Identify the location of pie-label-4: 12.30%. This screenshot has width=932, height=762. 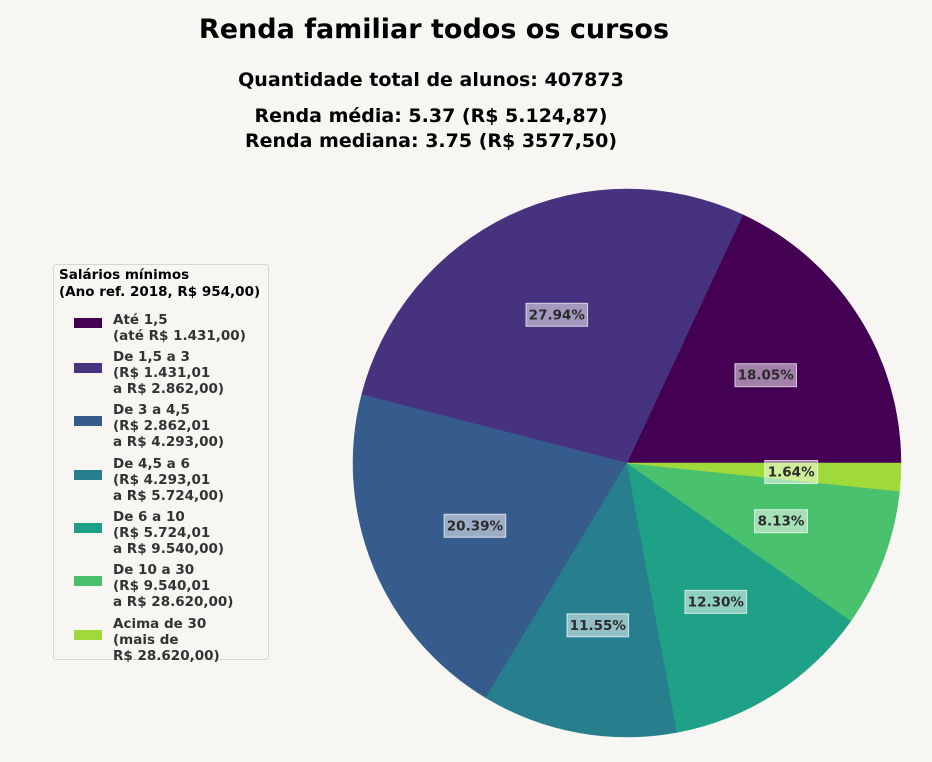
(716, 601).